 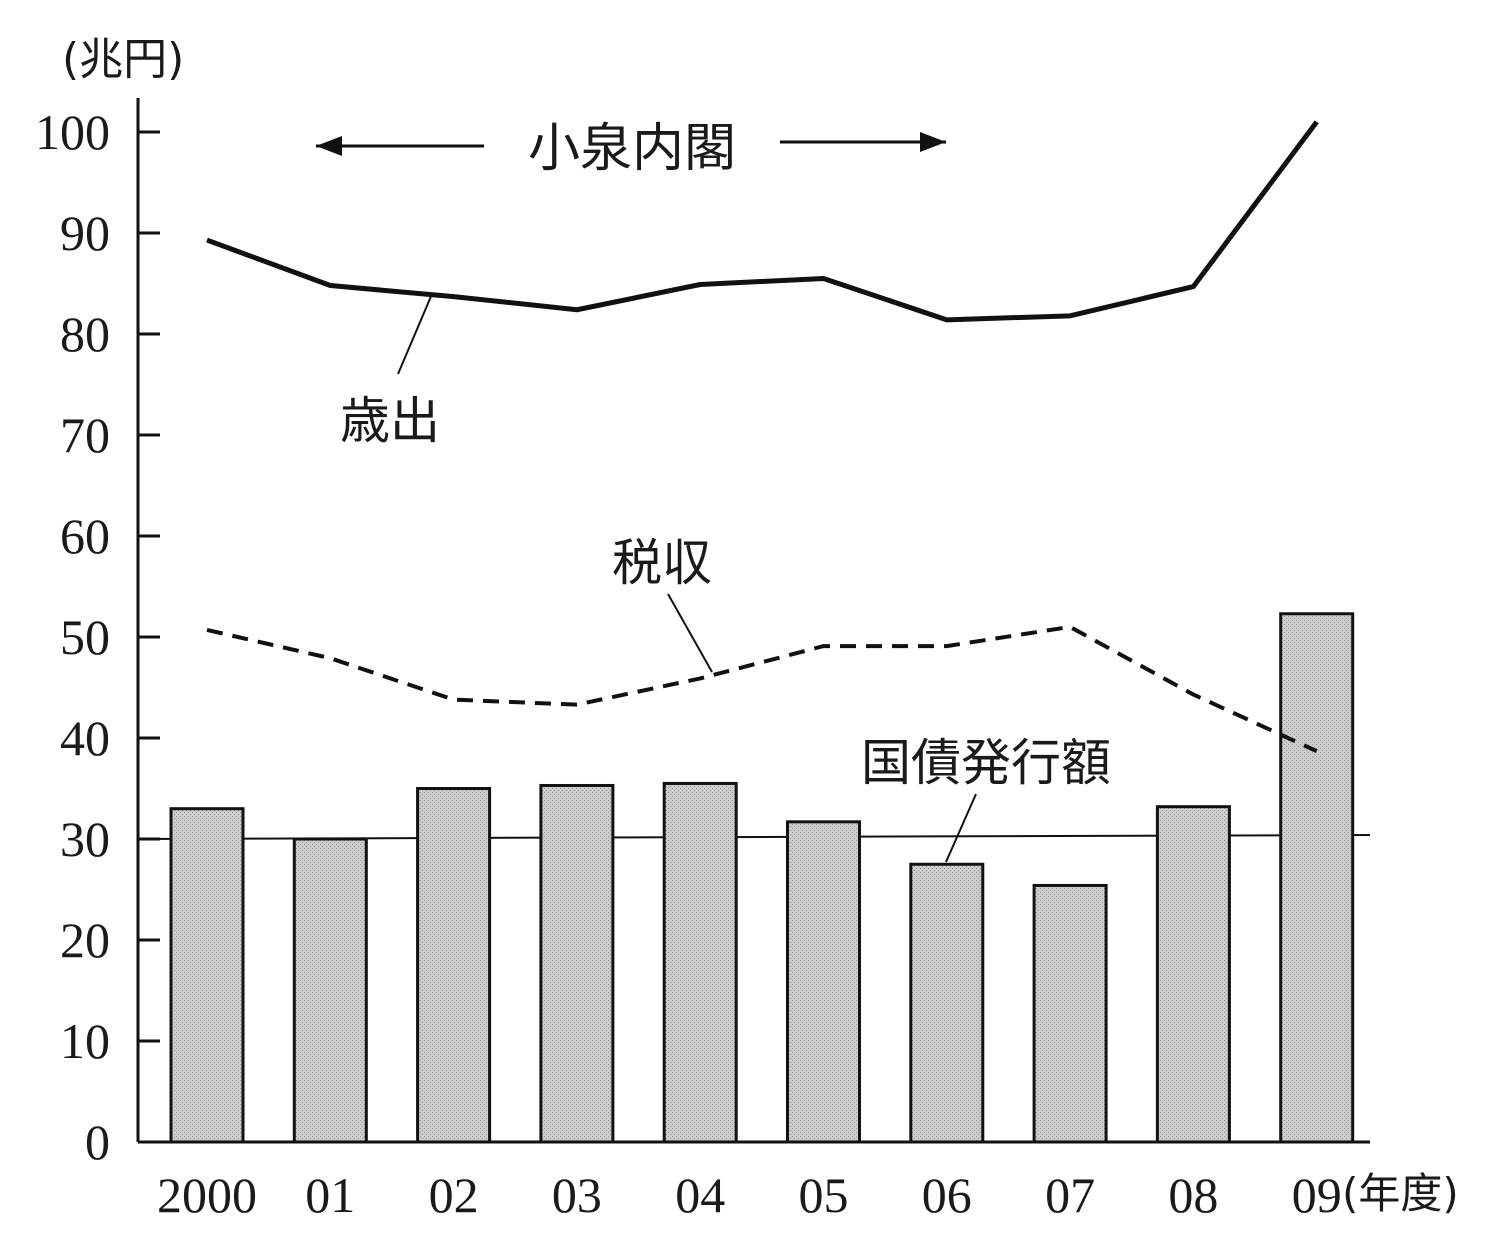 What do you see at coordinates (207, 975) in the screenshot?
I see `bar-2000` at bounding box center [207, 975].